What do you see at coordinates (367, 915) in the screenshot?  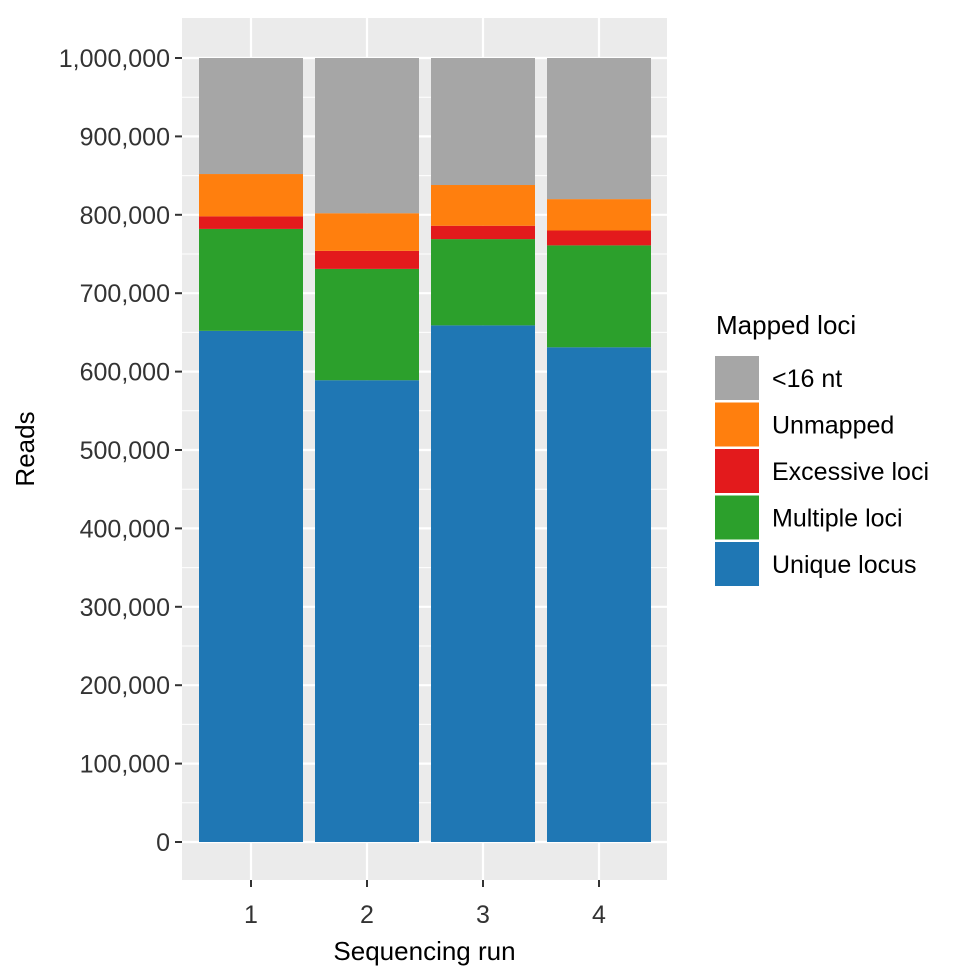 I see `x-tick-label: 2` at bounding box center [367, 915].